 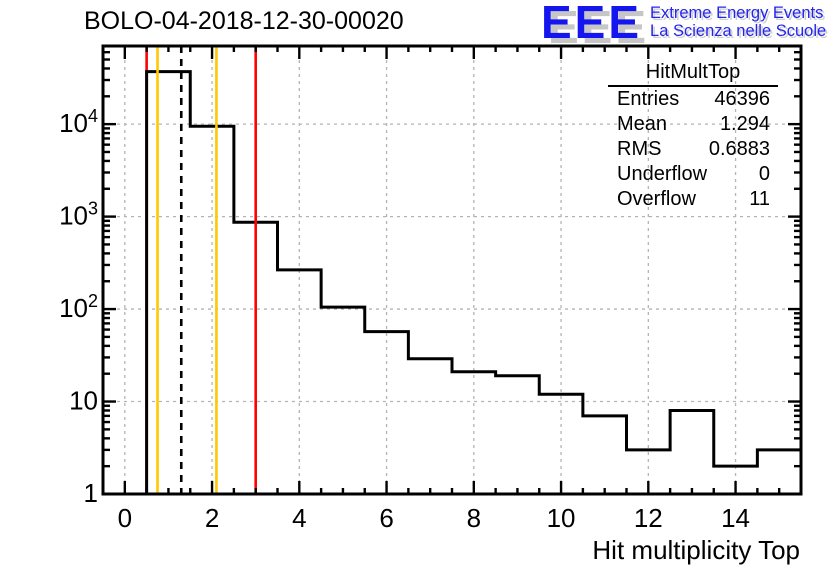 I want to click on svg-text: 0, so click(x=125, y=518).